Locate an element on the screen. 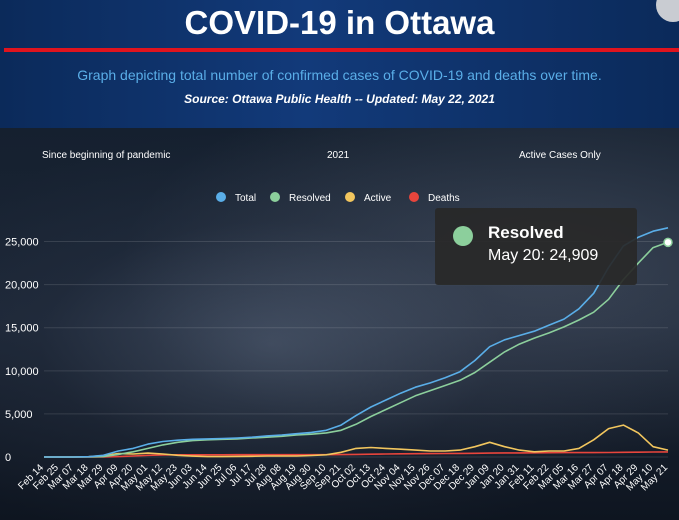 This screenshot has width=679, height=520. y-tick-label: 15,000 is located at coordinates (22, 329).